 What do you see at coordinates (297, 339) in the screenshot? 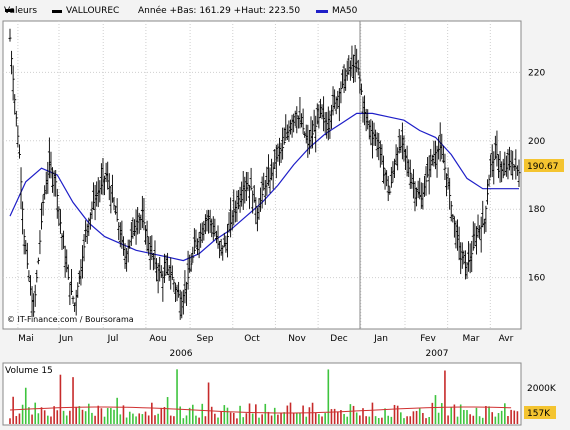
I see `month-label: Nov` at bounding box center [297, 339].